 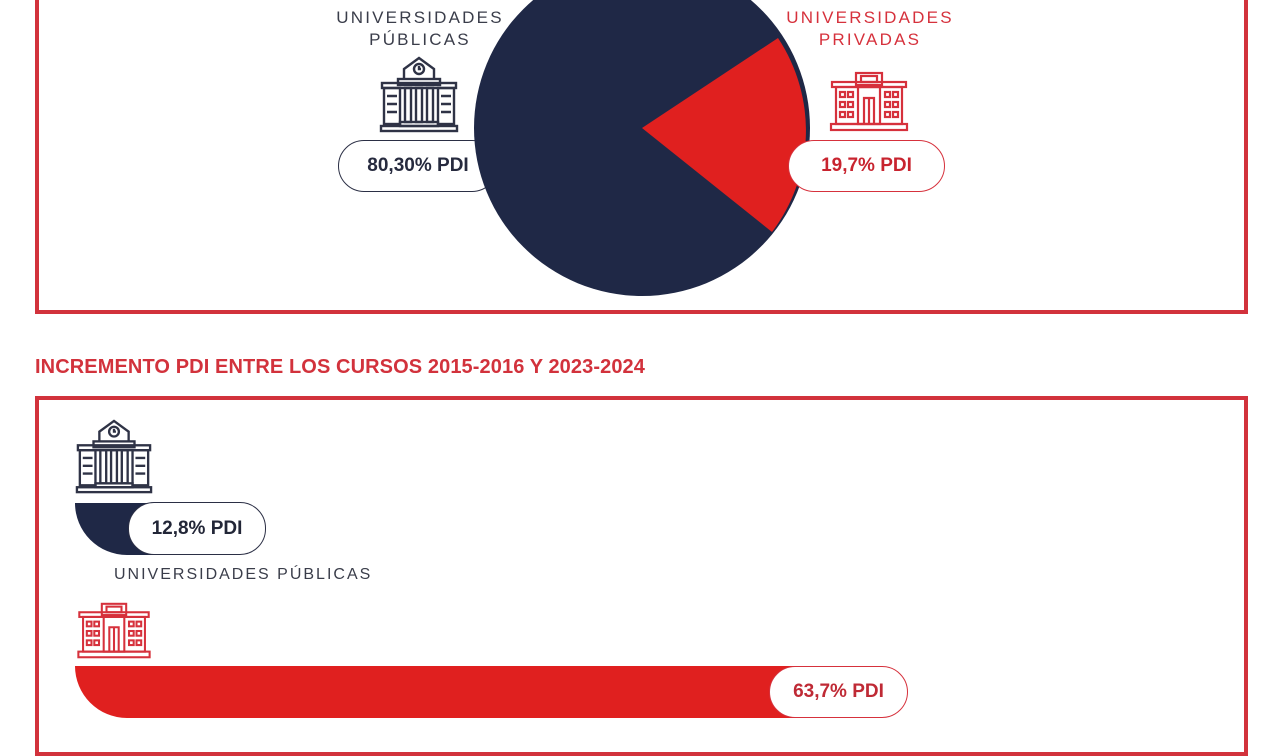 I want to click on private-value-badge: 19,7% PDI, so click(x=866, y=166).